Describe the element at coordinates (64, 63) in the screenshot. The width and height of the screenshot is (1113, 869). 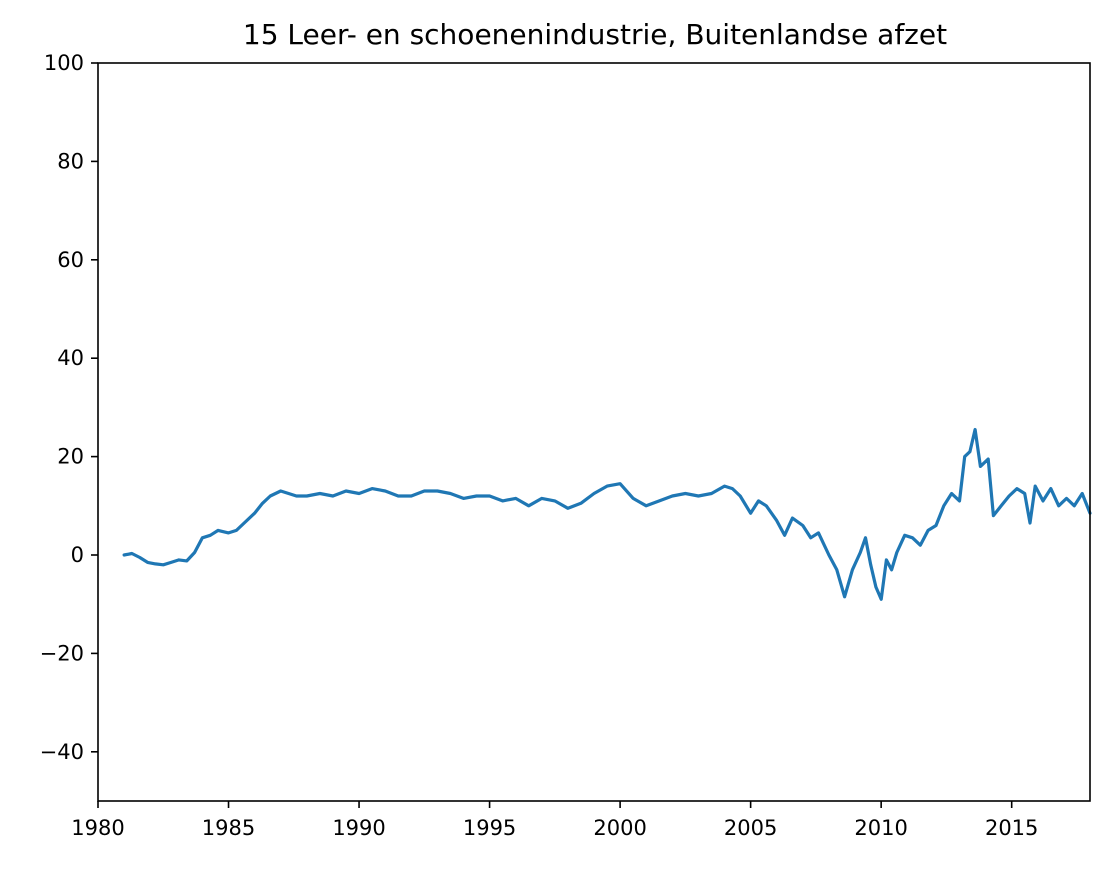
I see `y-tick-label: 100` at that location.